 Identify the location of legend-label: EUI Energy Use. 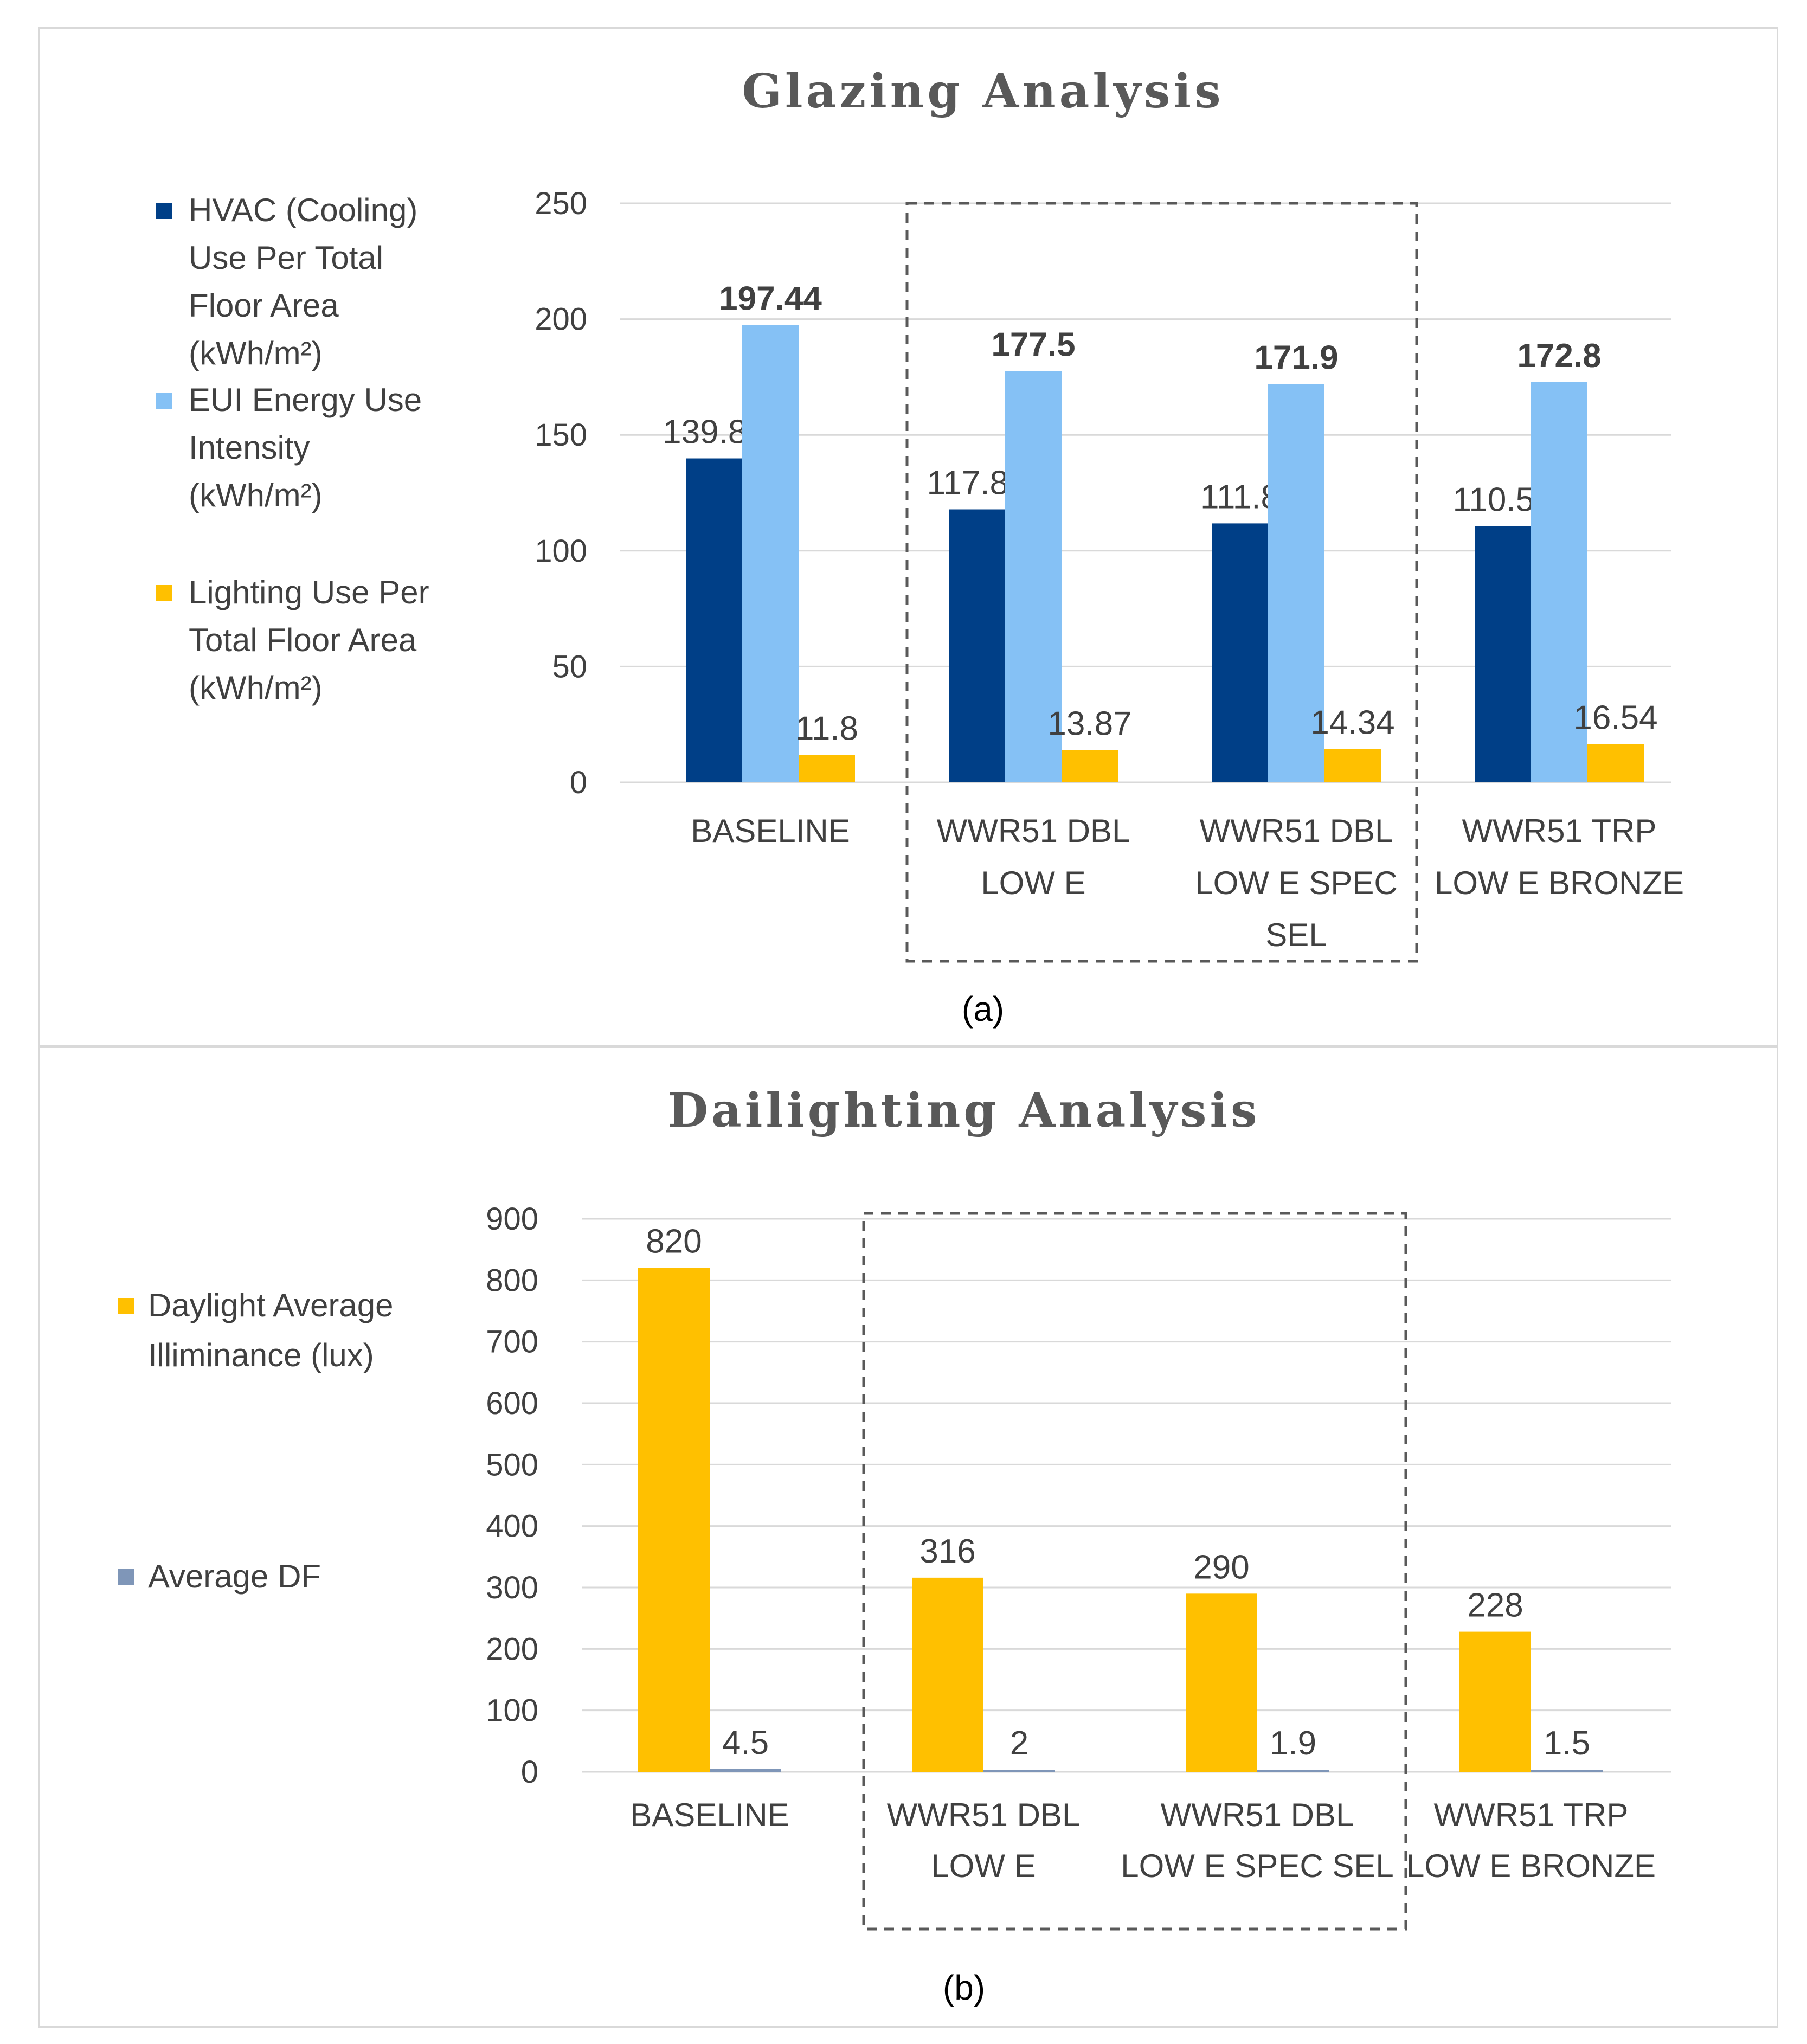
(305, 400).